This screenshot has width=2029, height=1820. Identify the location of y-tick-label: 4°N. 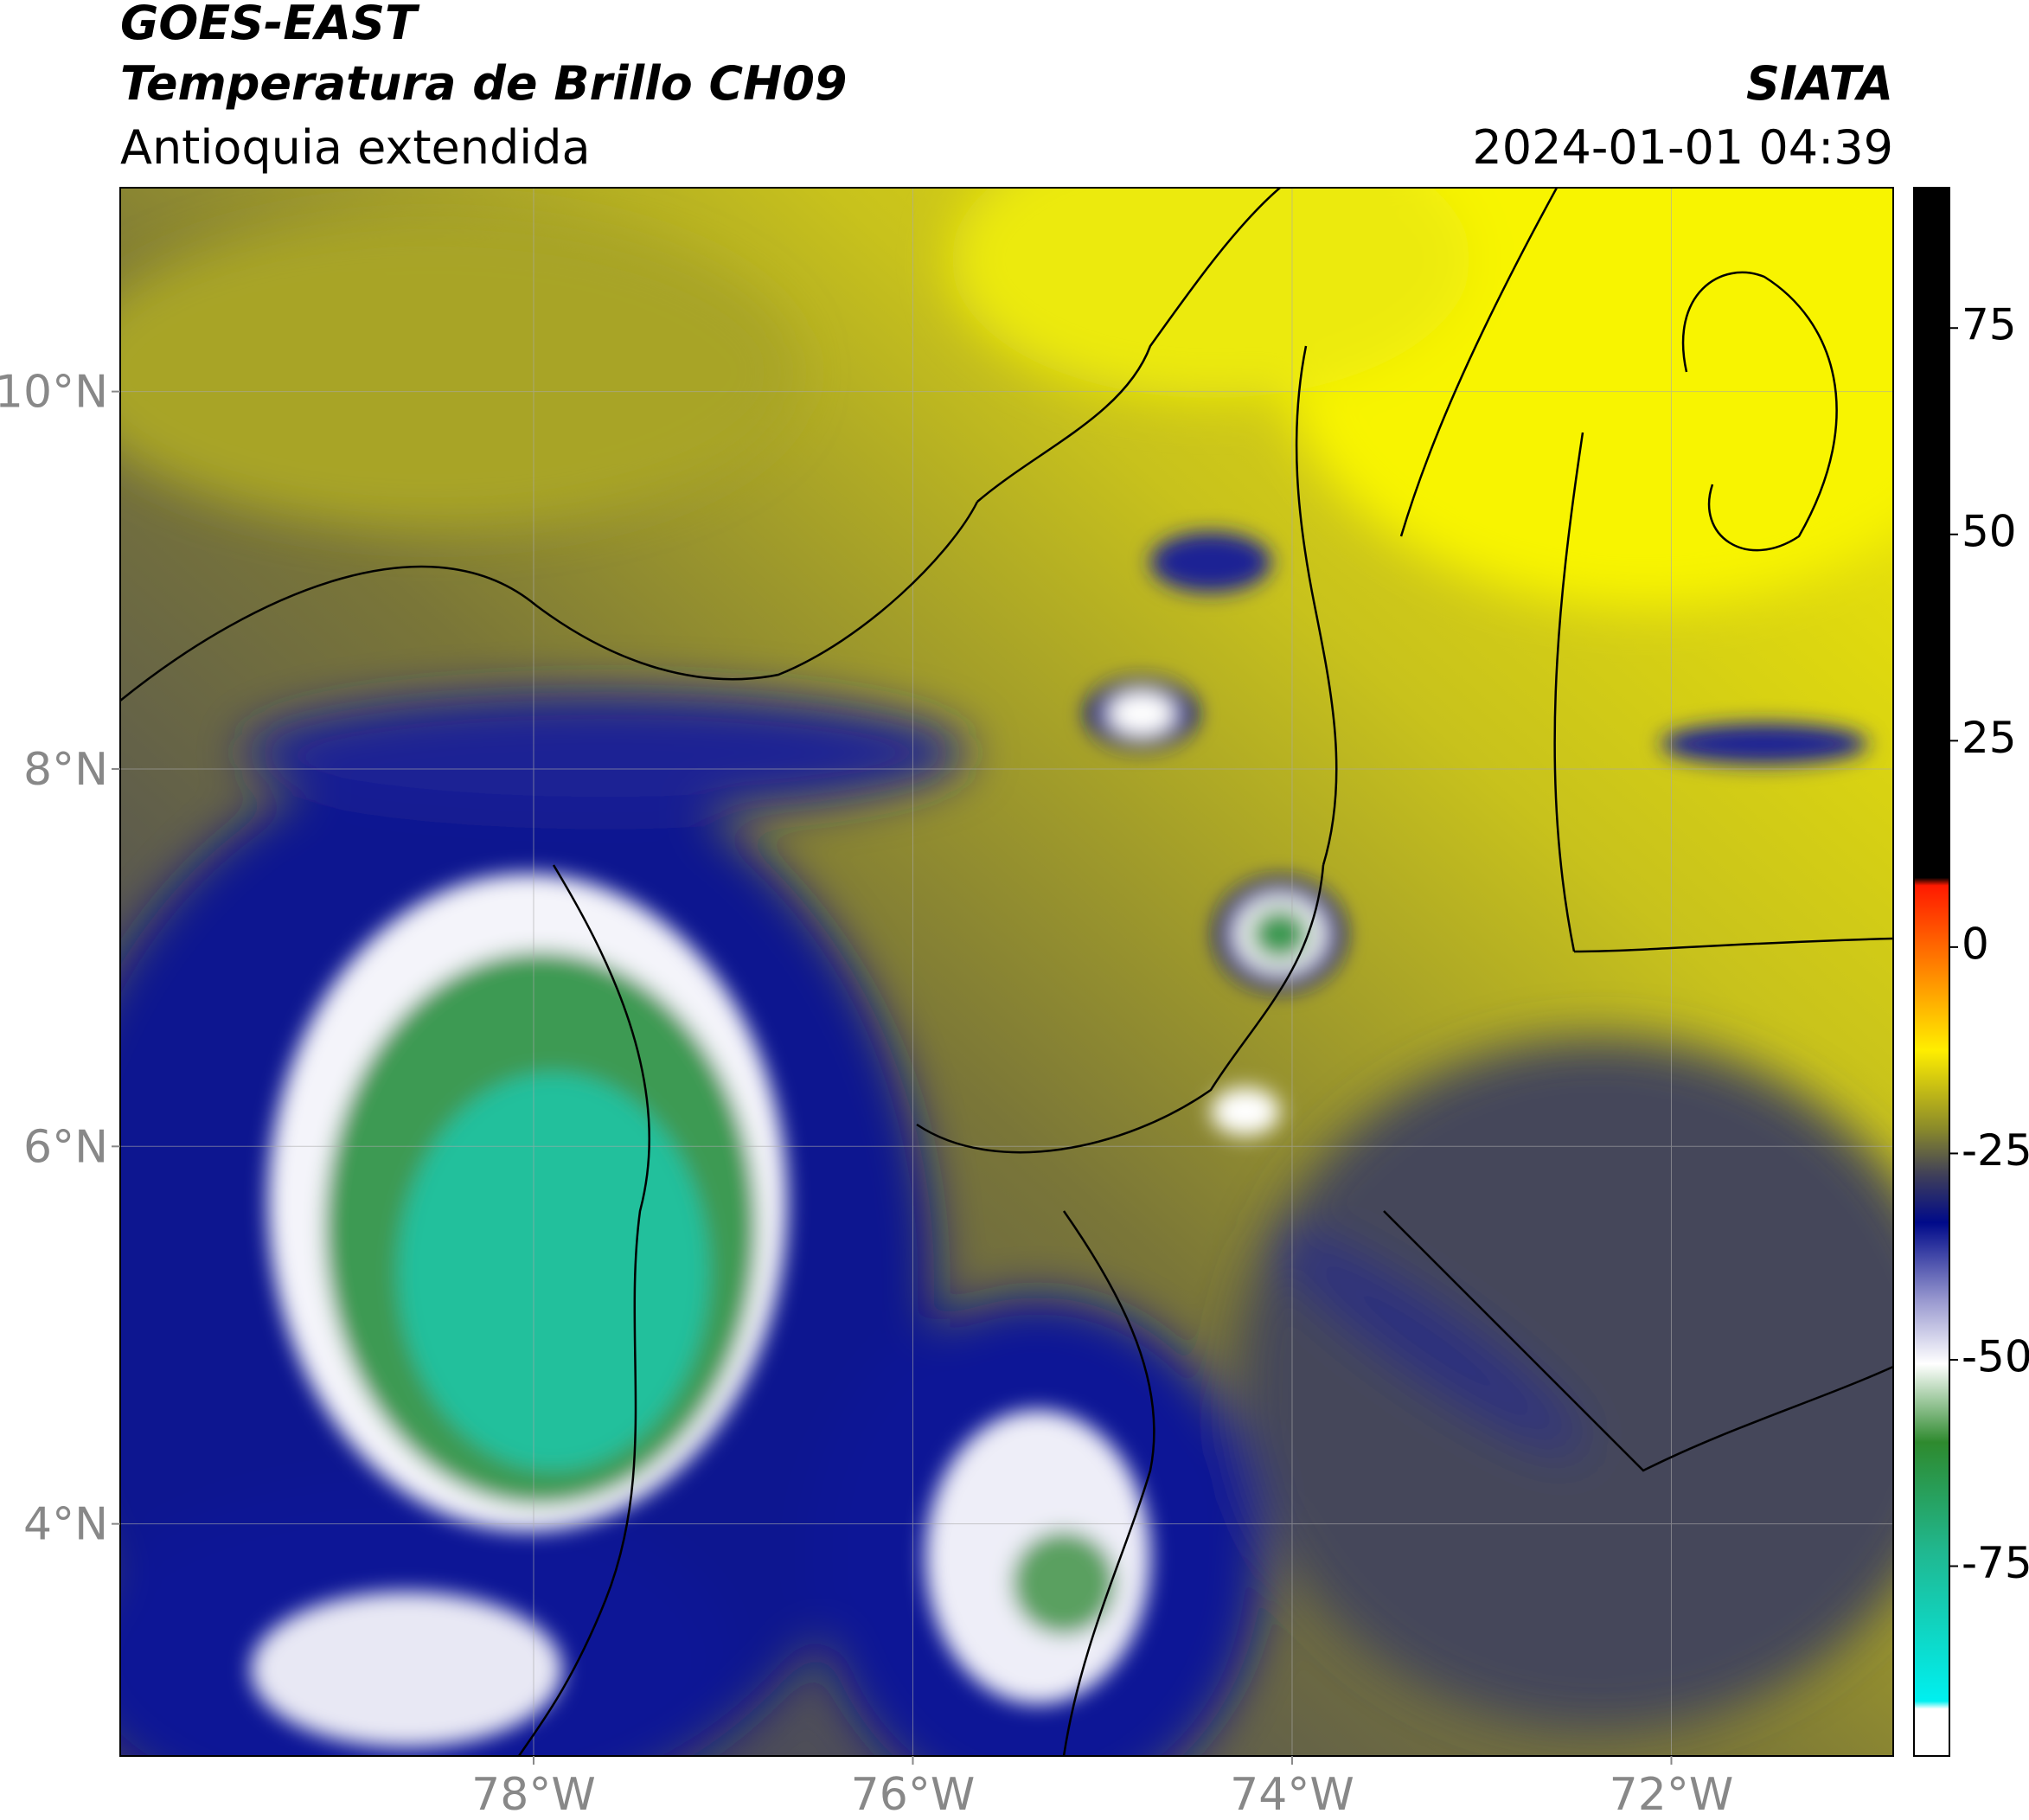
(65, 1525).